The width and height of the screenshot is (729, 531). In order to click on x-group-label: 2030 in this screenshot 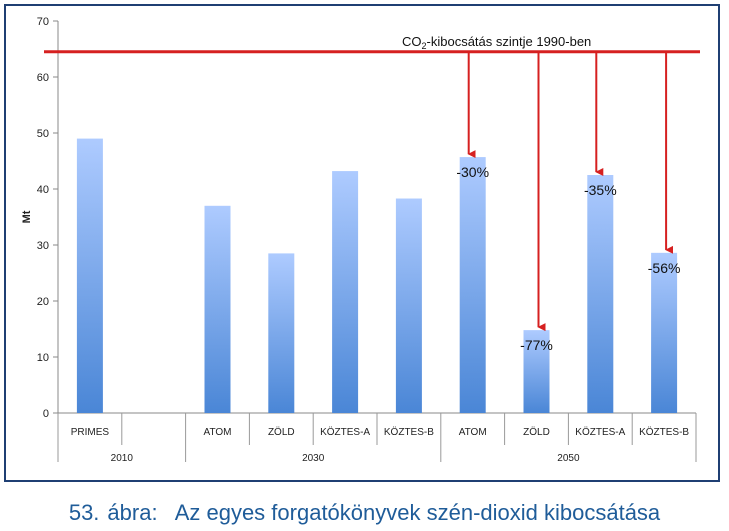, I will do `click(313, 458)`.